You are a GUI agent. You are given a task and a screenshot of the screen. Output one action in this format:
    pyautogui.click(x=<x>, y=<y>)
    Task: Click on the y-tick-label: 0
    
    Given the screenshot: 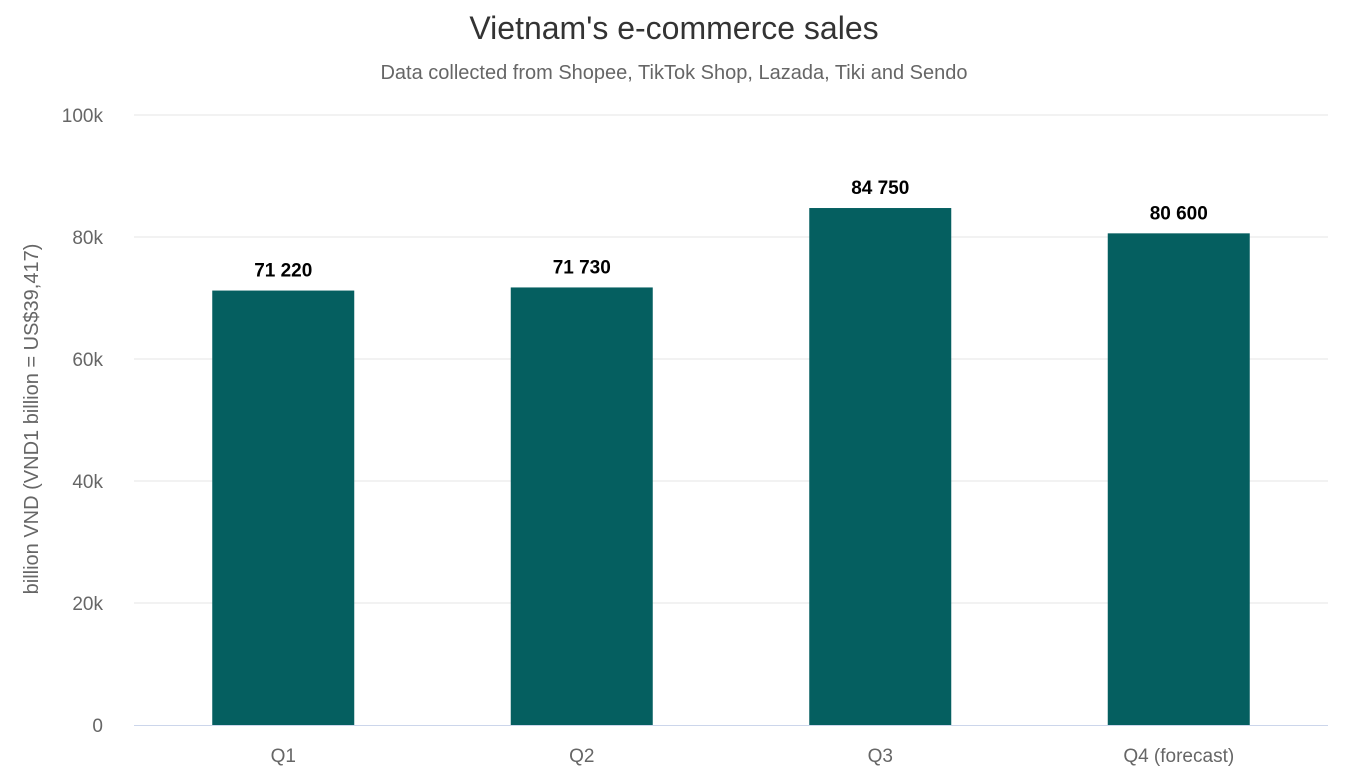 What is the action you would take?
    pyautogui.click(x=97, y=726)
    